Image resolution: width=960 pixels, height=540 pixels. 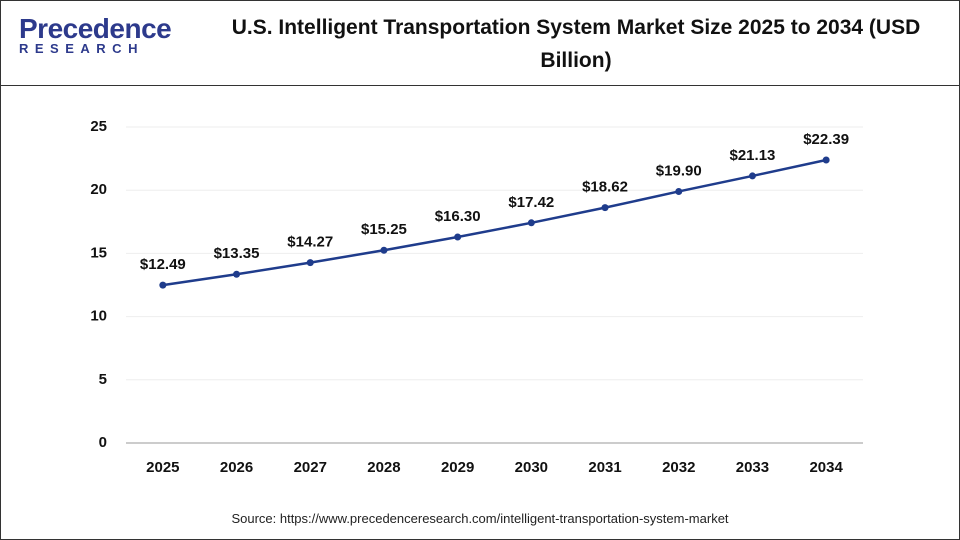 I want to click on x-tick-label: 2031, so click(x=604, y=467).